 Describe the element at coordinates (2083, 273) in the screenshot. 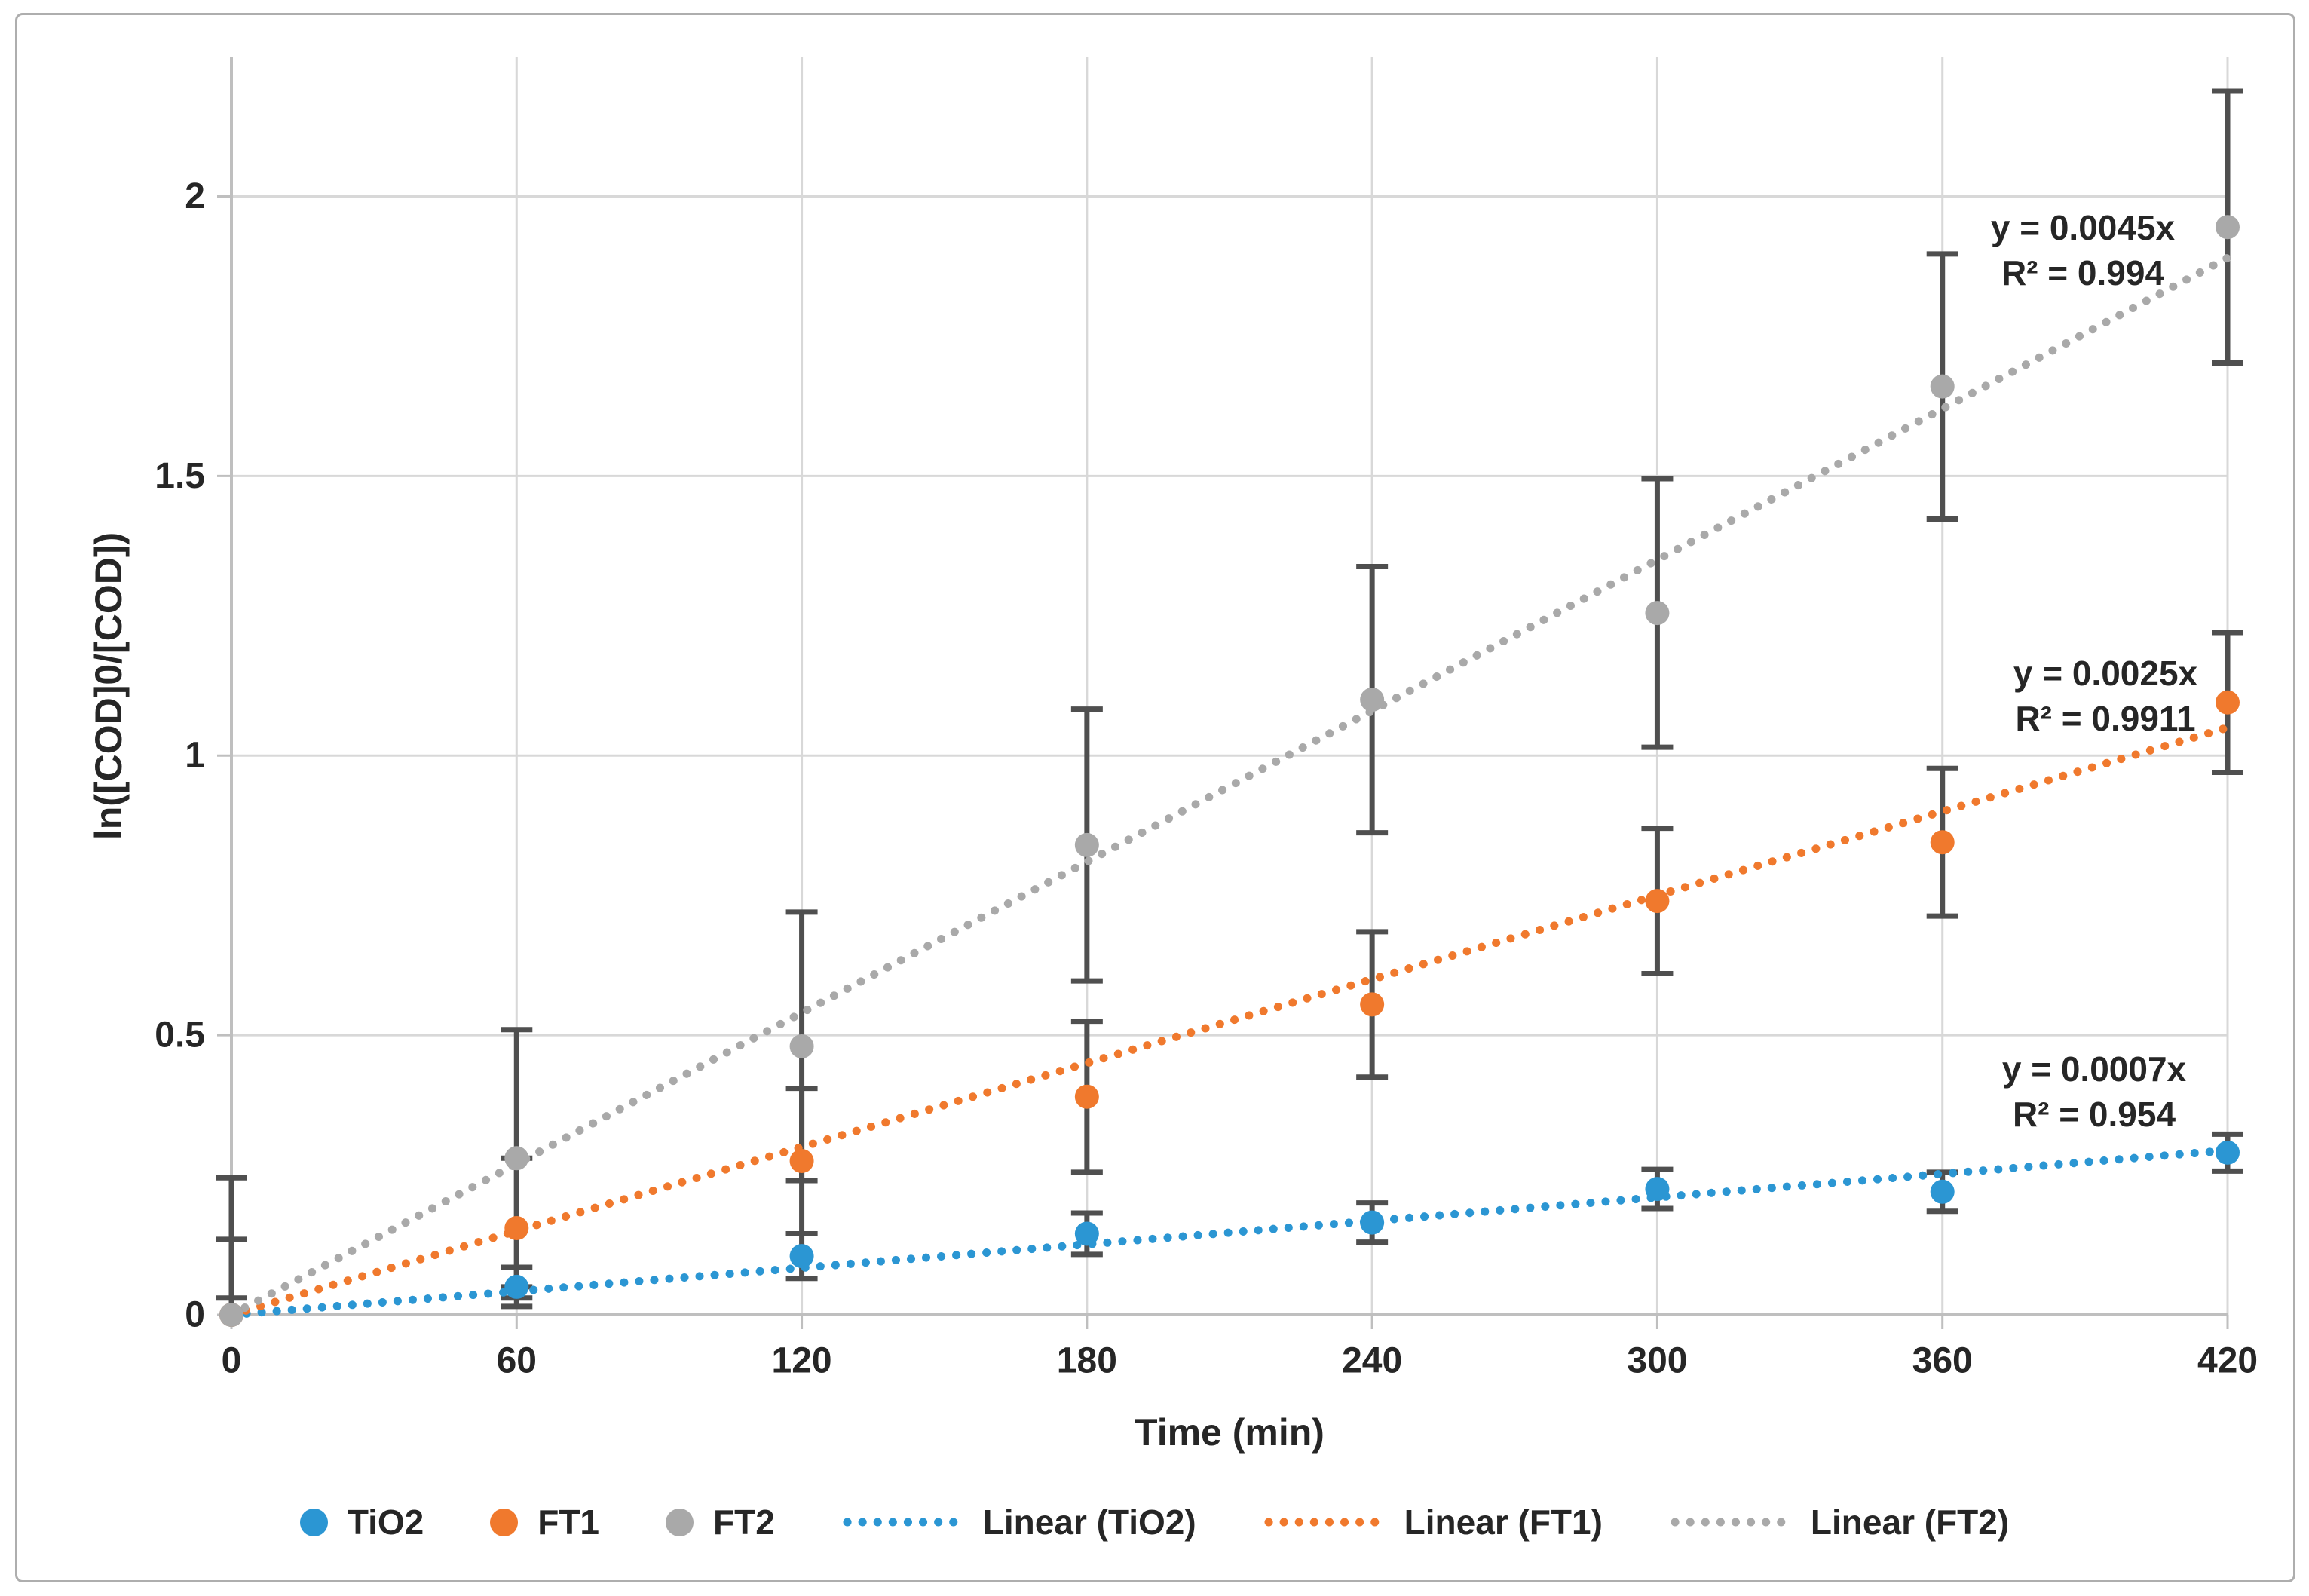

I see `trendline-r2-ft2: R² = 0.994` at that location.